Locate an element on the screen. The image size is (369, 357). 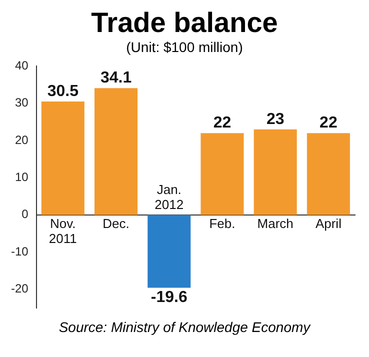
y-tick-label: 10 is located at coordinates (21, 177).